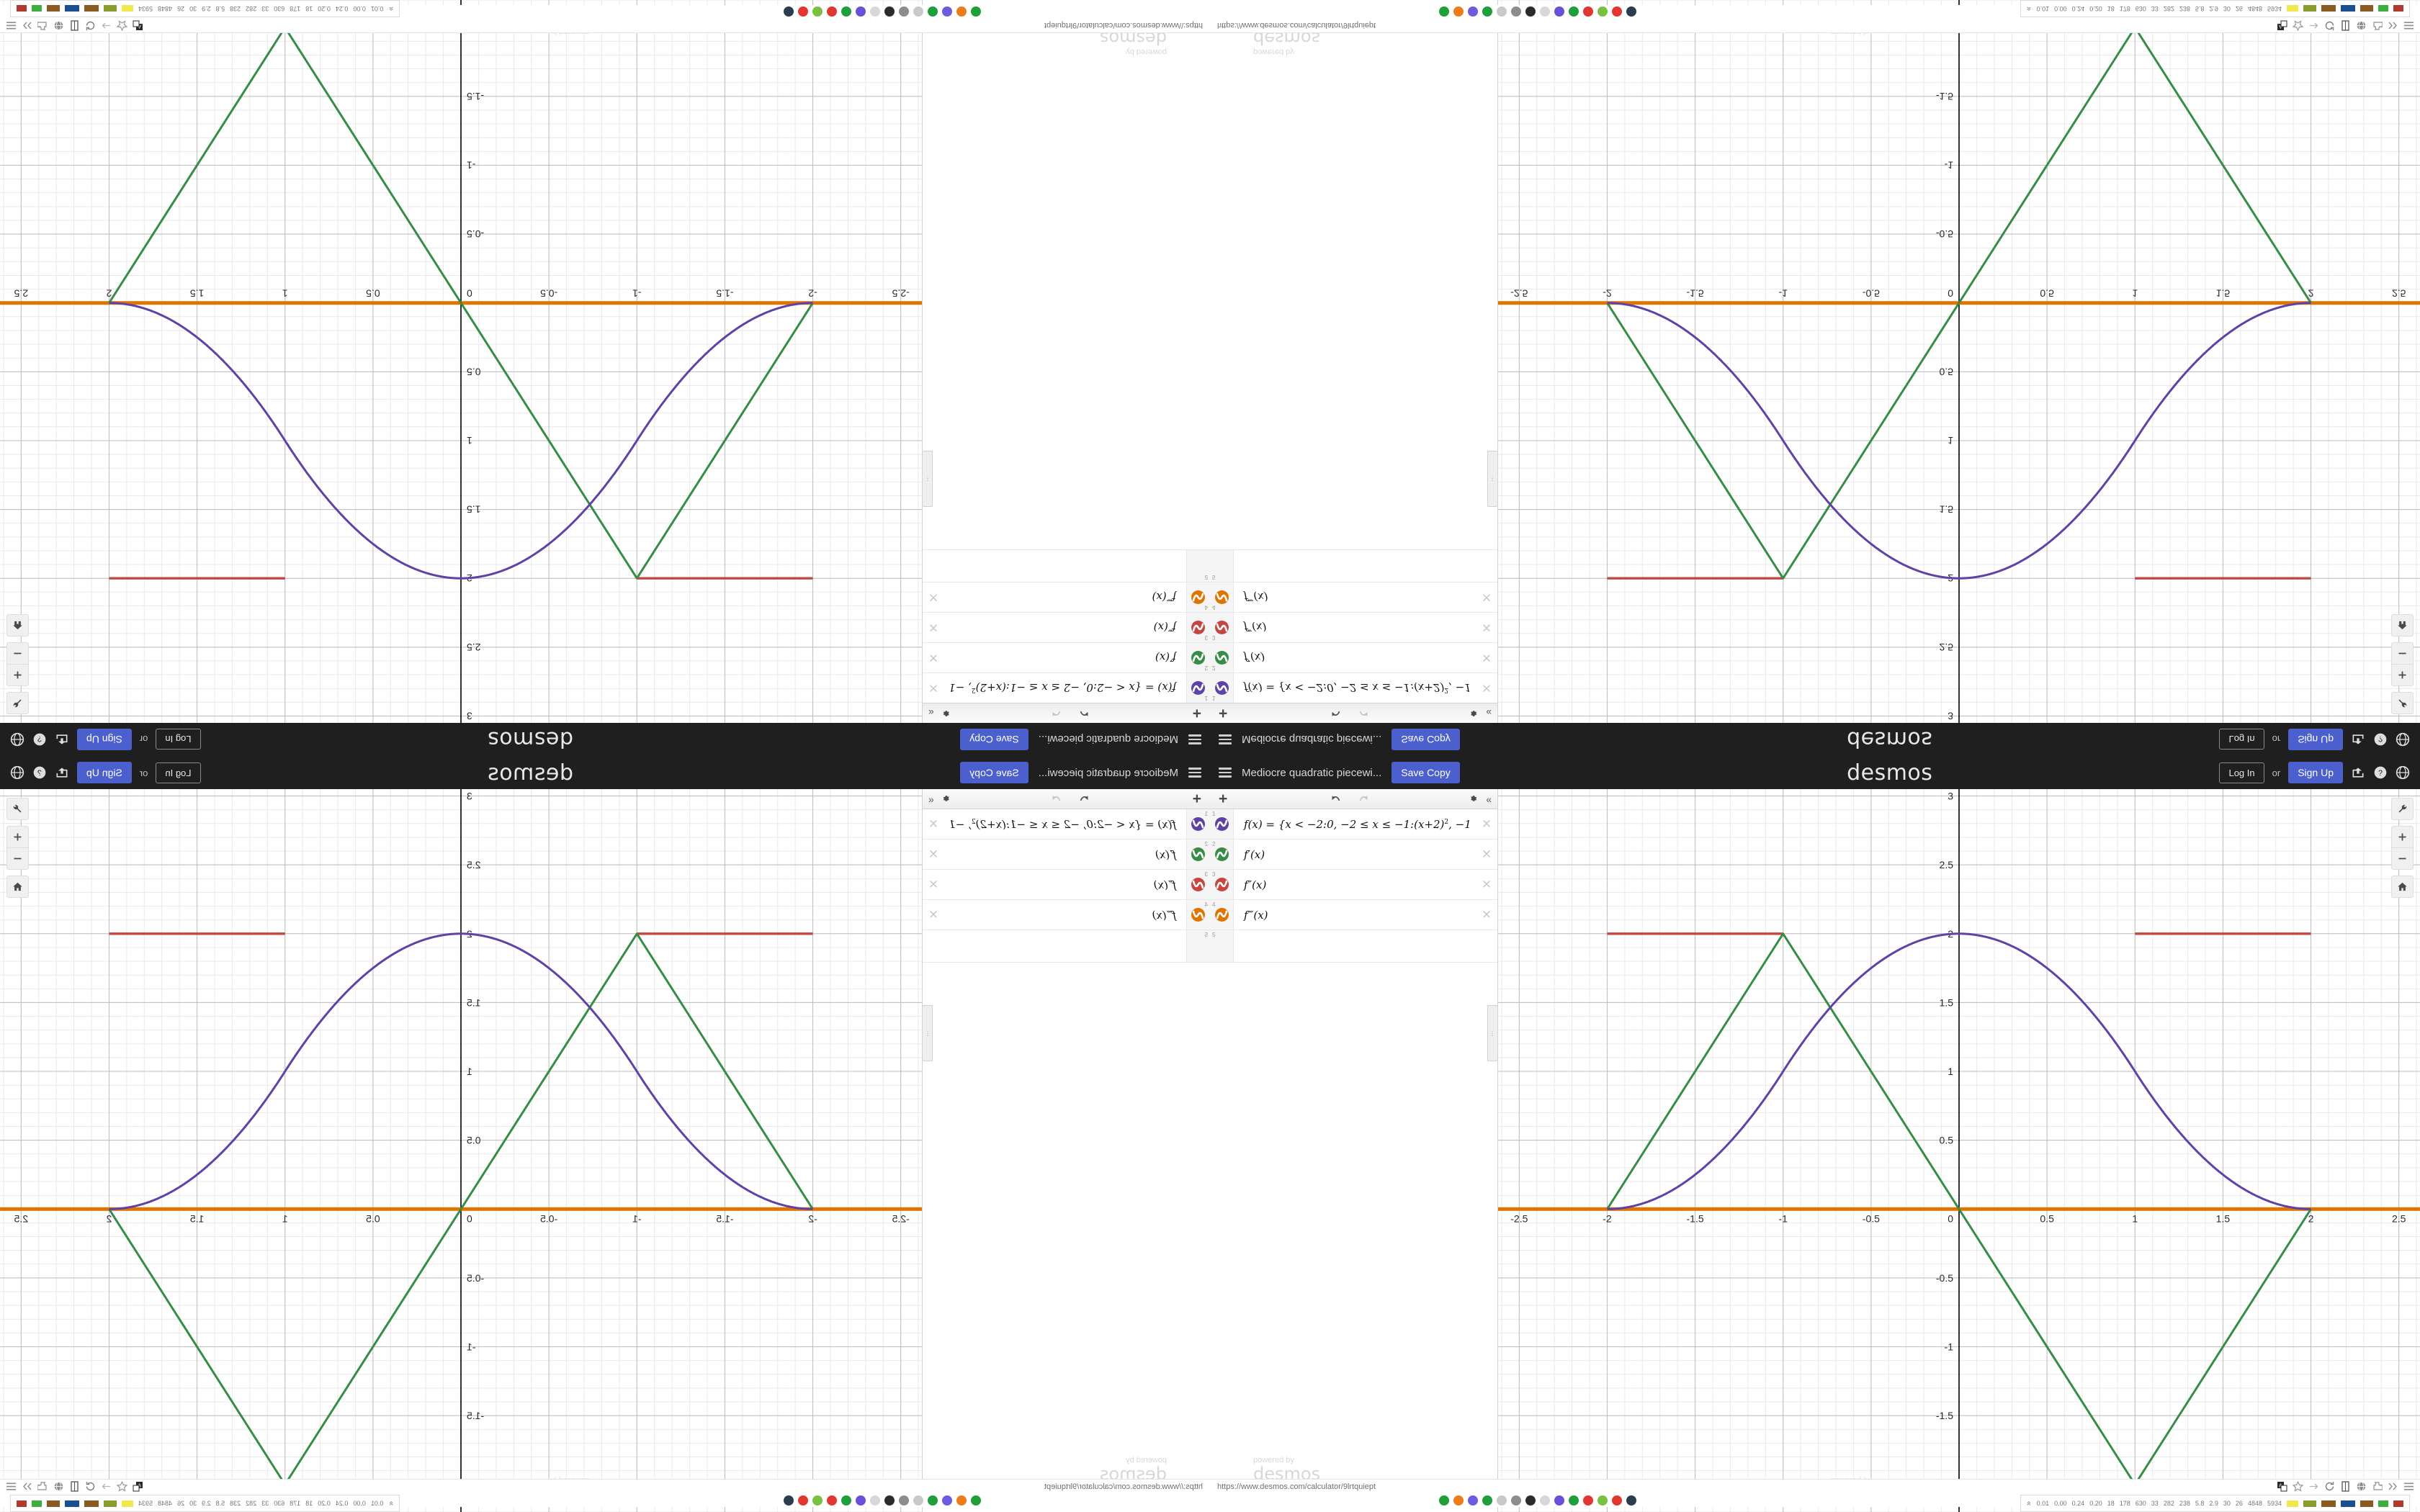 This screenshot has height=1512, width=2420. I want to click on reload-icon, so click(2329, 25).